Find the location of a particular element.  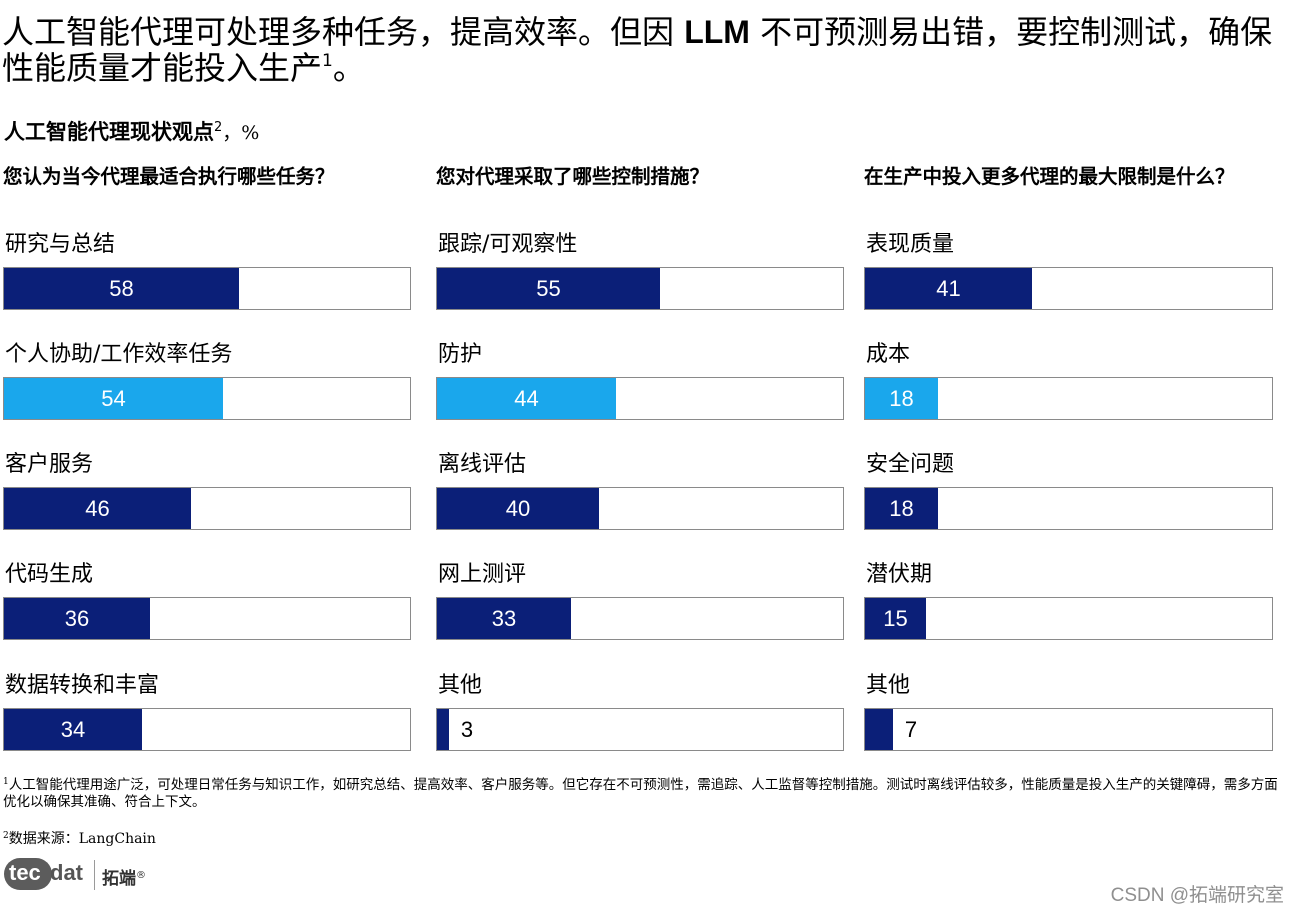

bar-frame: 41 is located at coordinates (1068, 288).